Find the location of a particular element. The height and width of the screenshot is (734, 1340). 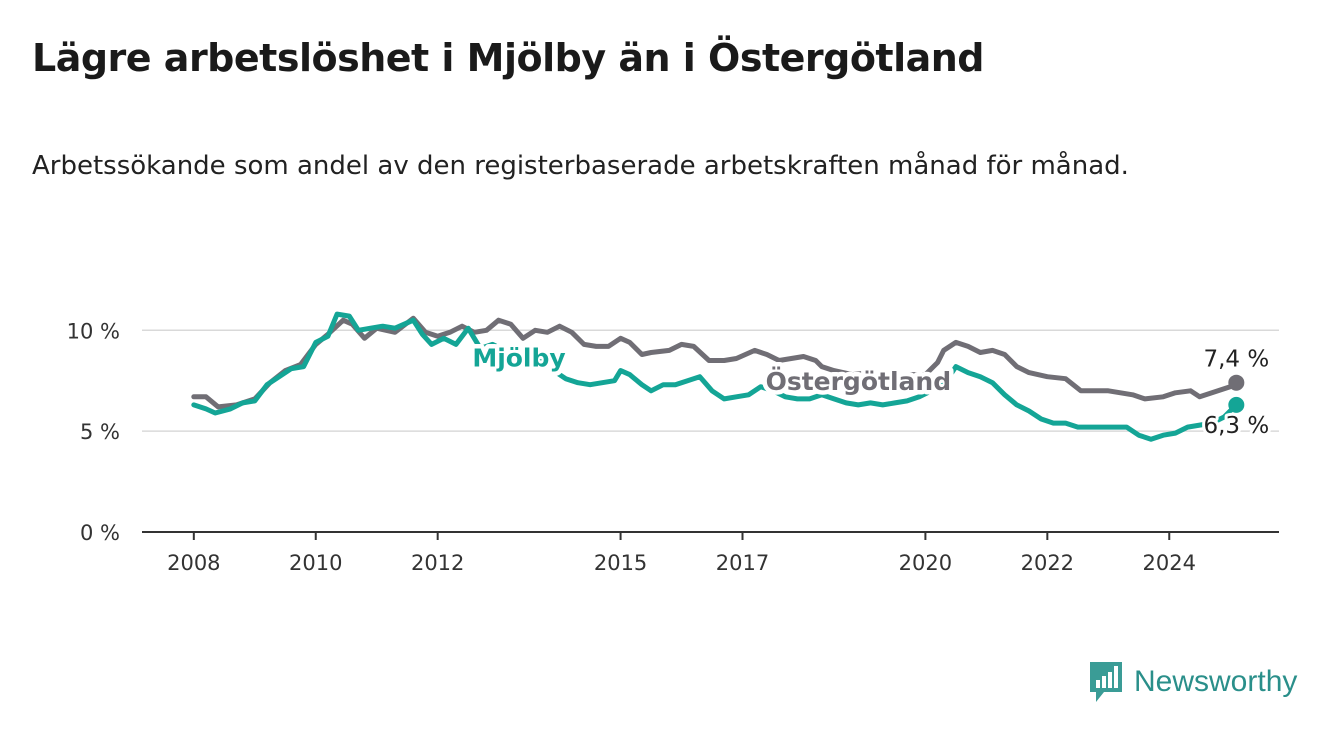

x-tick-label: 2020 is located at coordinates (925, 563).